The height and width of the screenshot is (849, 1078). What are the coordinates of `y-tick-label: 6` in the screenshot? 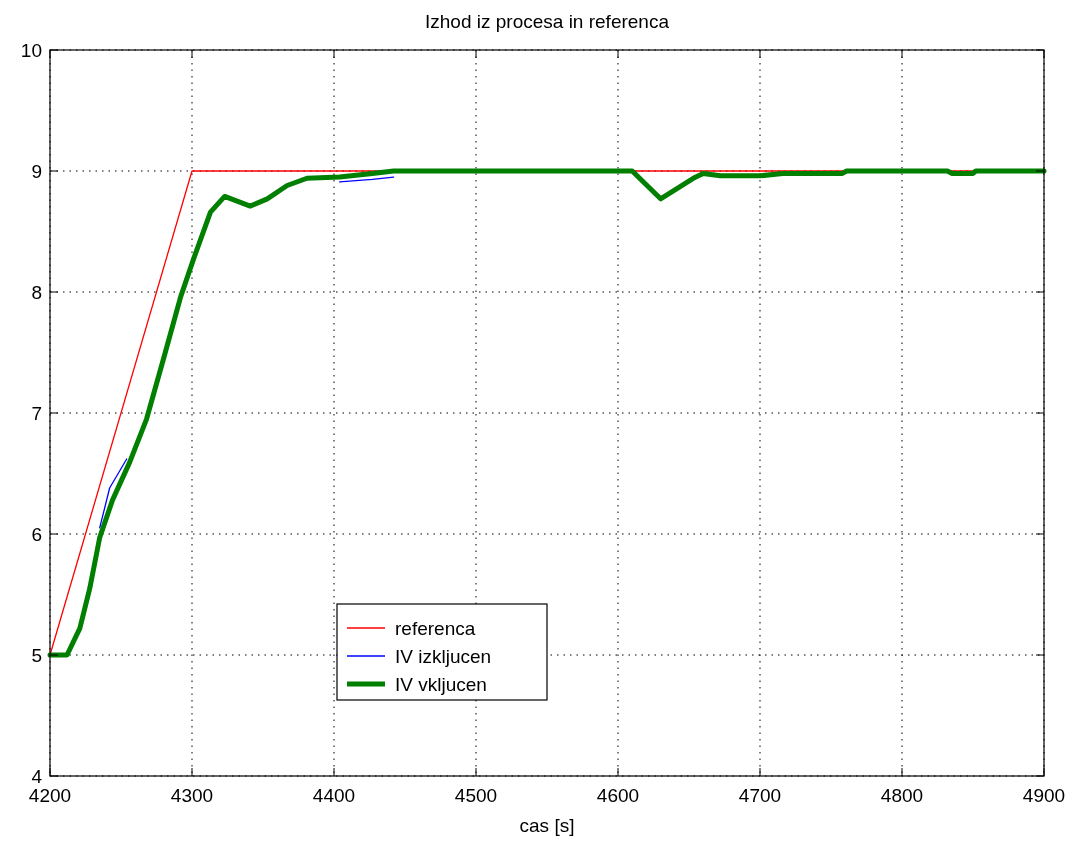 It's located at (36, 534).